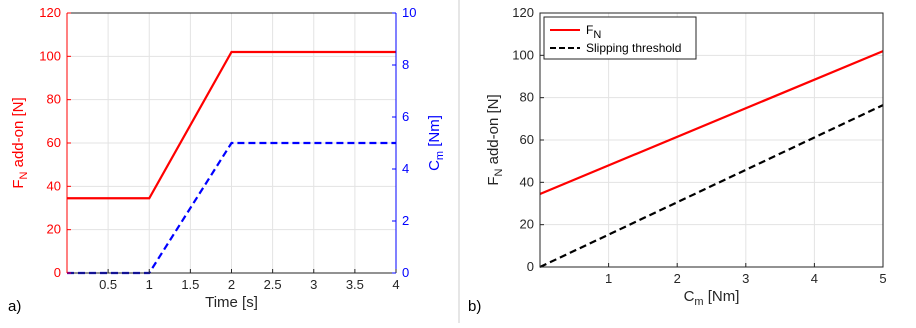 This screenshot has width=916, height=328. I want to click on y-label-group-b: FN add-on [N], so click(495, 139).